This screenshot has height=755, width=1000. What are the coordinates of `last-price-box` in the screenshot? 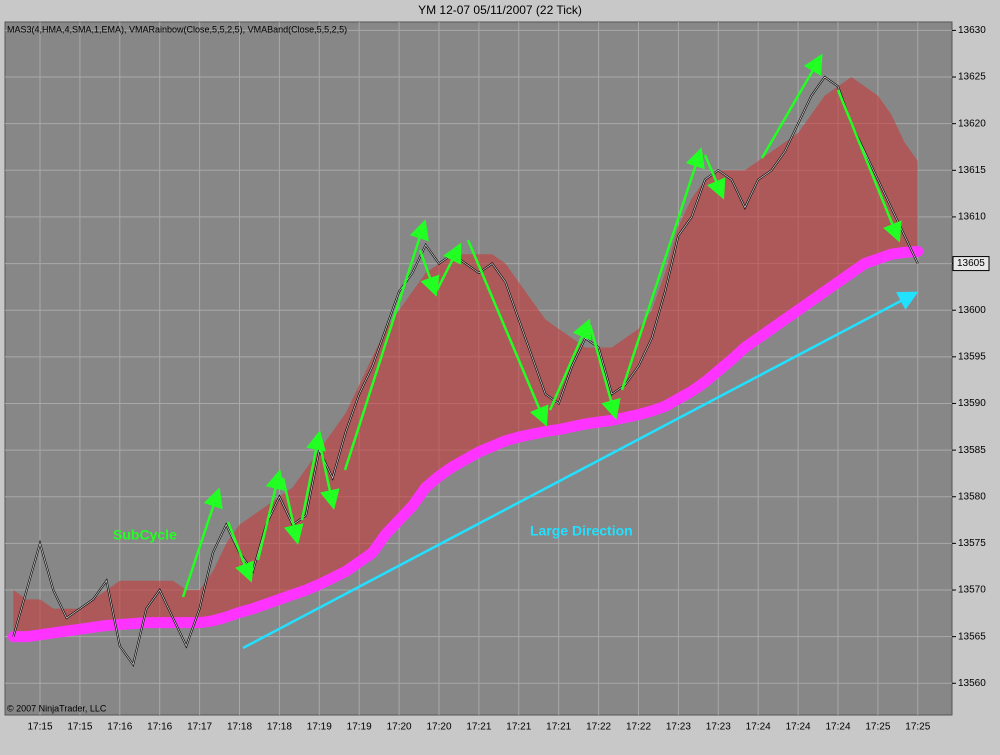 It's located at (971, 264).